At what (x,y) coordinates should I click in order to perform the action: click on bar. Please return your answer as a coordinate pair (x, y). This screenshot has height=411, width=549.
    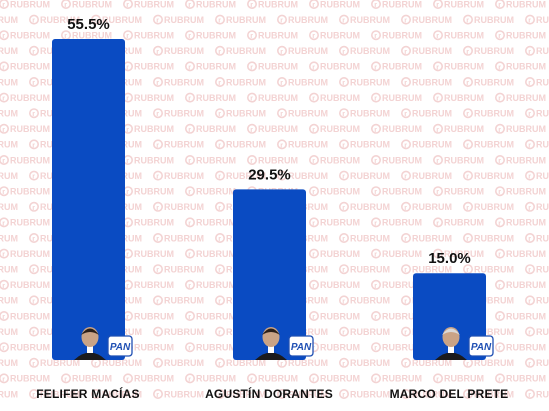
    Looking at the image, I should click on (88, 199).